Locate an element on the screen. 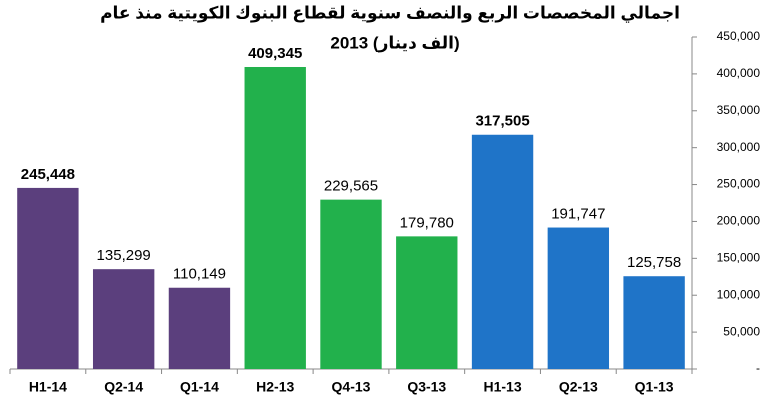  value-label: 317,505 is located at coordinates (502, 121).